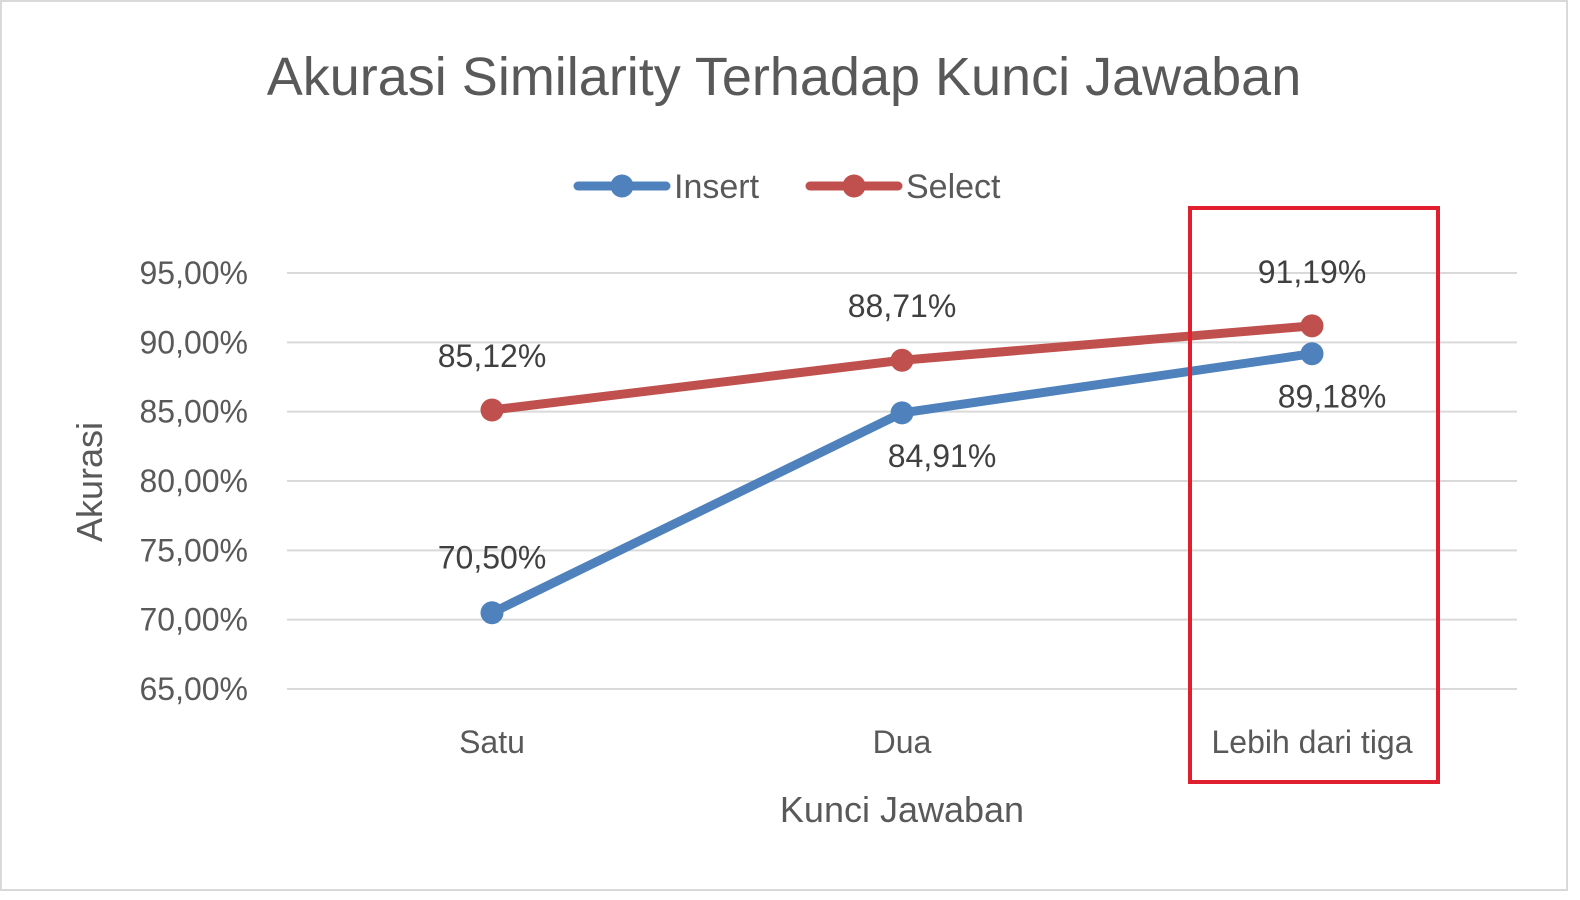 The image size is (1580, 900). Describe the element at coordinates (1312, 272) in the screenshot. I see `data-label: 91,19%` at that location.